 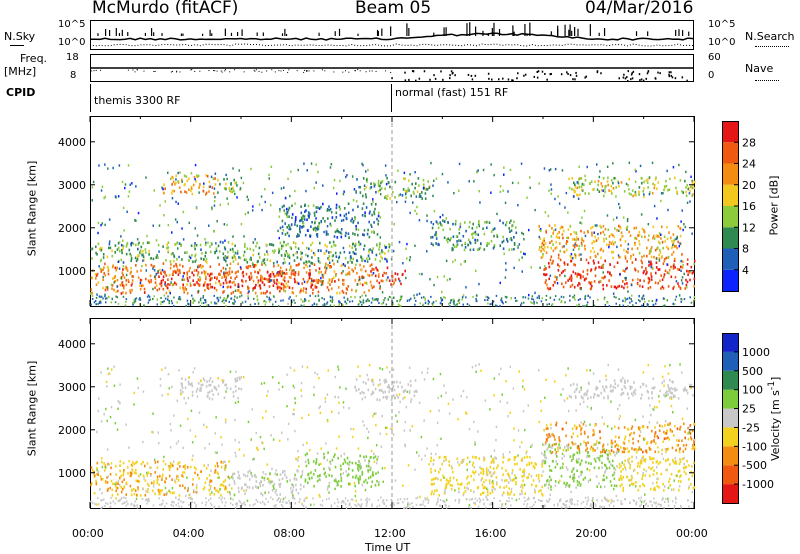 What do you see at coordinates (745, 270) in the screenshot?
I see `colorbar-tick-label: 4` at bounding box center [745, 270].